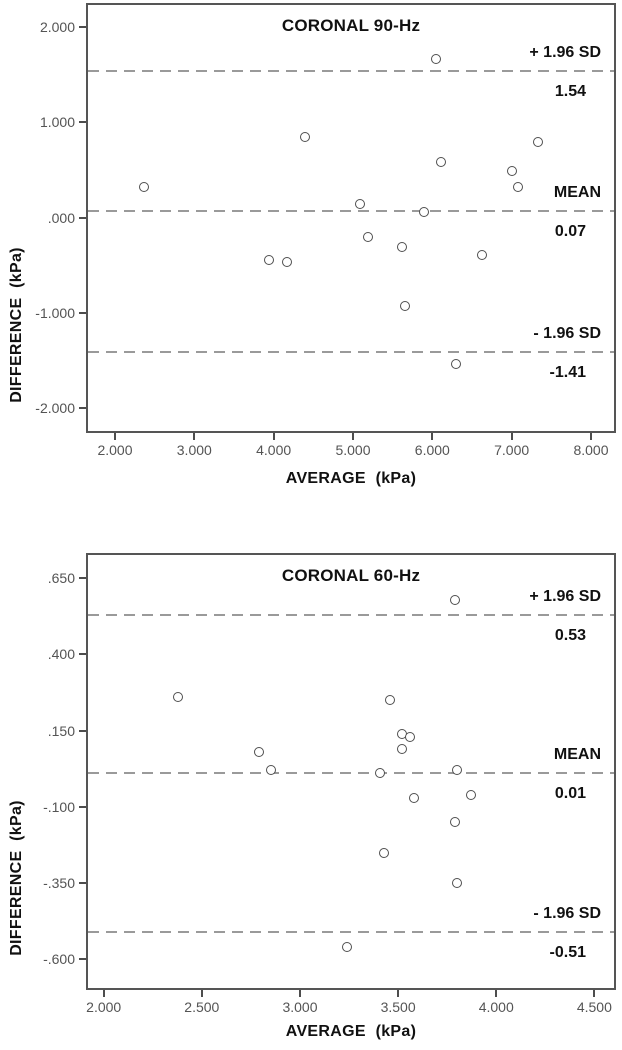 The height and width of the screenshot is (1050, 622). What do you see at coordinates (61, 217) in the screenshot?
I see `y-tick-label: .000` at bounding box center [61, 217].